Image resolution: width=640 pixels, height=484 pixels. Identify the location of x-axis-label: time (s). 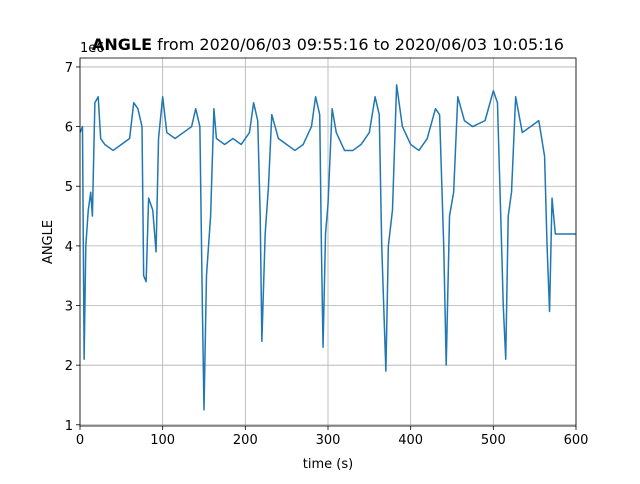
(328, 464).